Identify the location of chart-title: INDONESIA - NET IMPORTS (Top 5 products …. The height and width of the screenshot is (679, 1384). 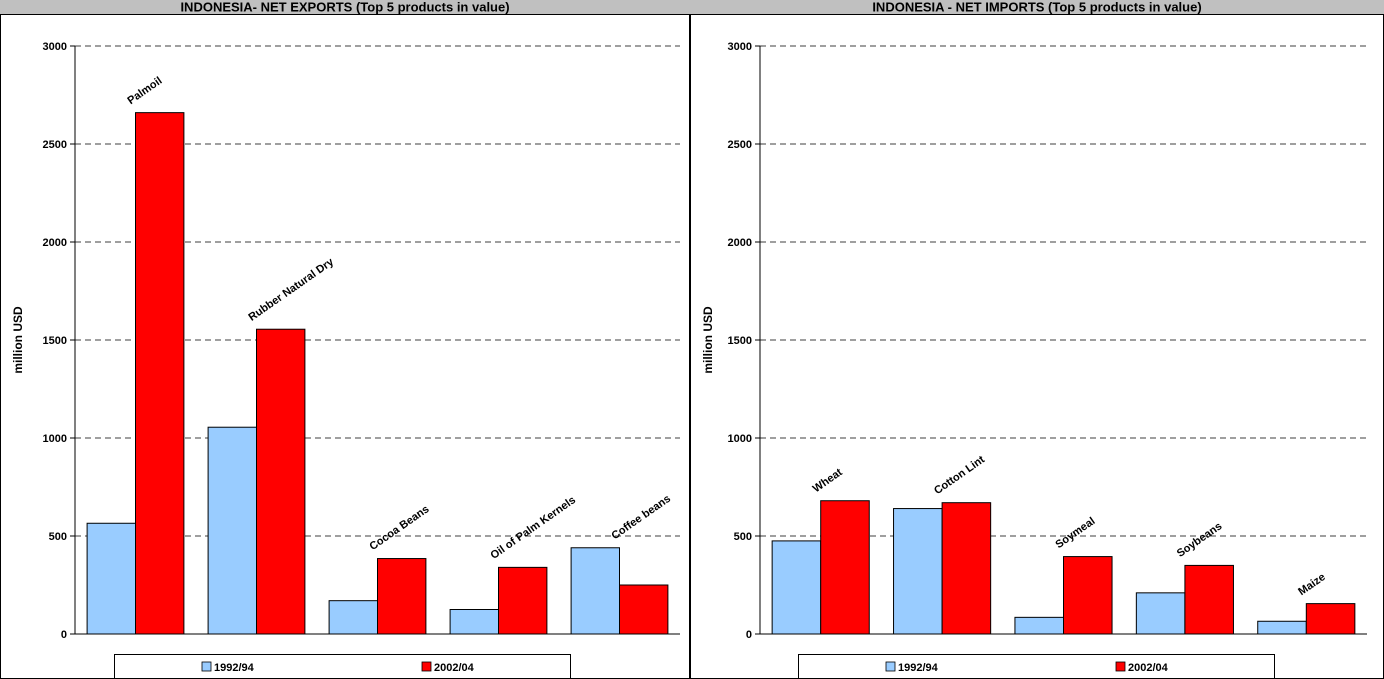
(1036, 7).